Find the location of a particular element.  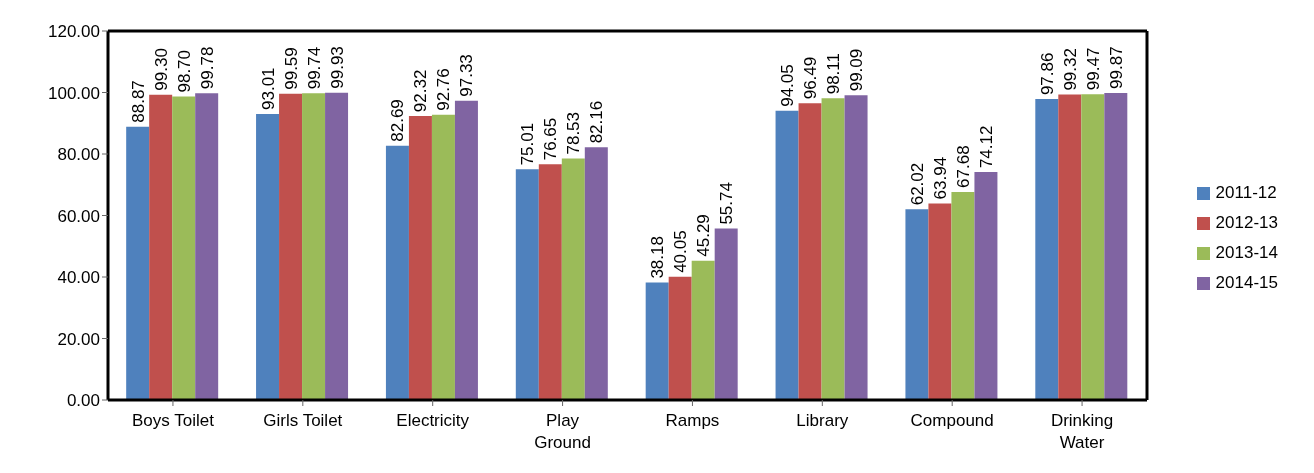

data-label: 97.33 is located at coordinates (467, 75).